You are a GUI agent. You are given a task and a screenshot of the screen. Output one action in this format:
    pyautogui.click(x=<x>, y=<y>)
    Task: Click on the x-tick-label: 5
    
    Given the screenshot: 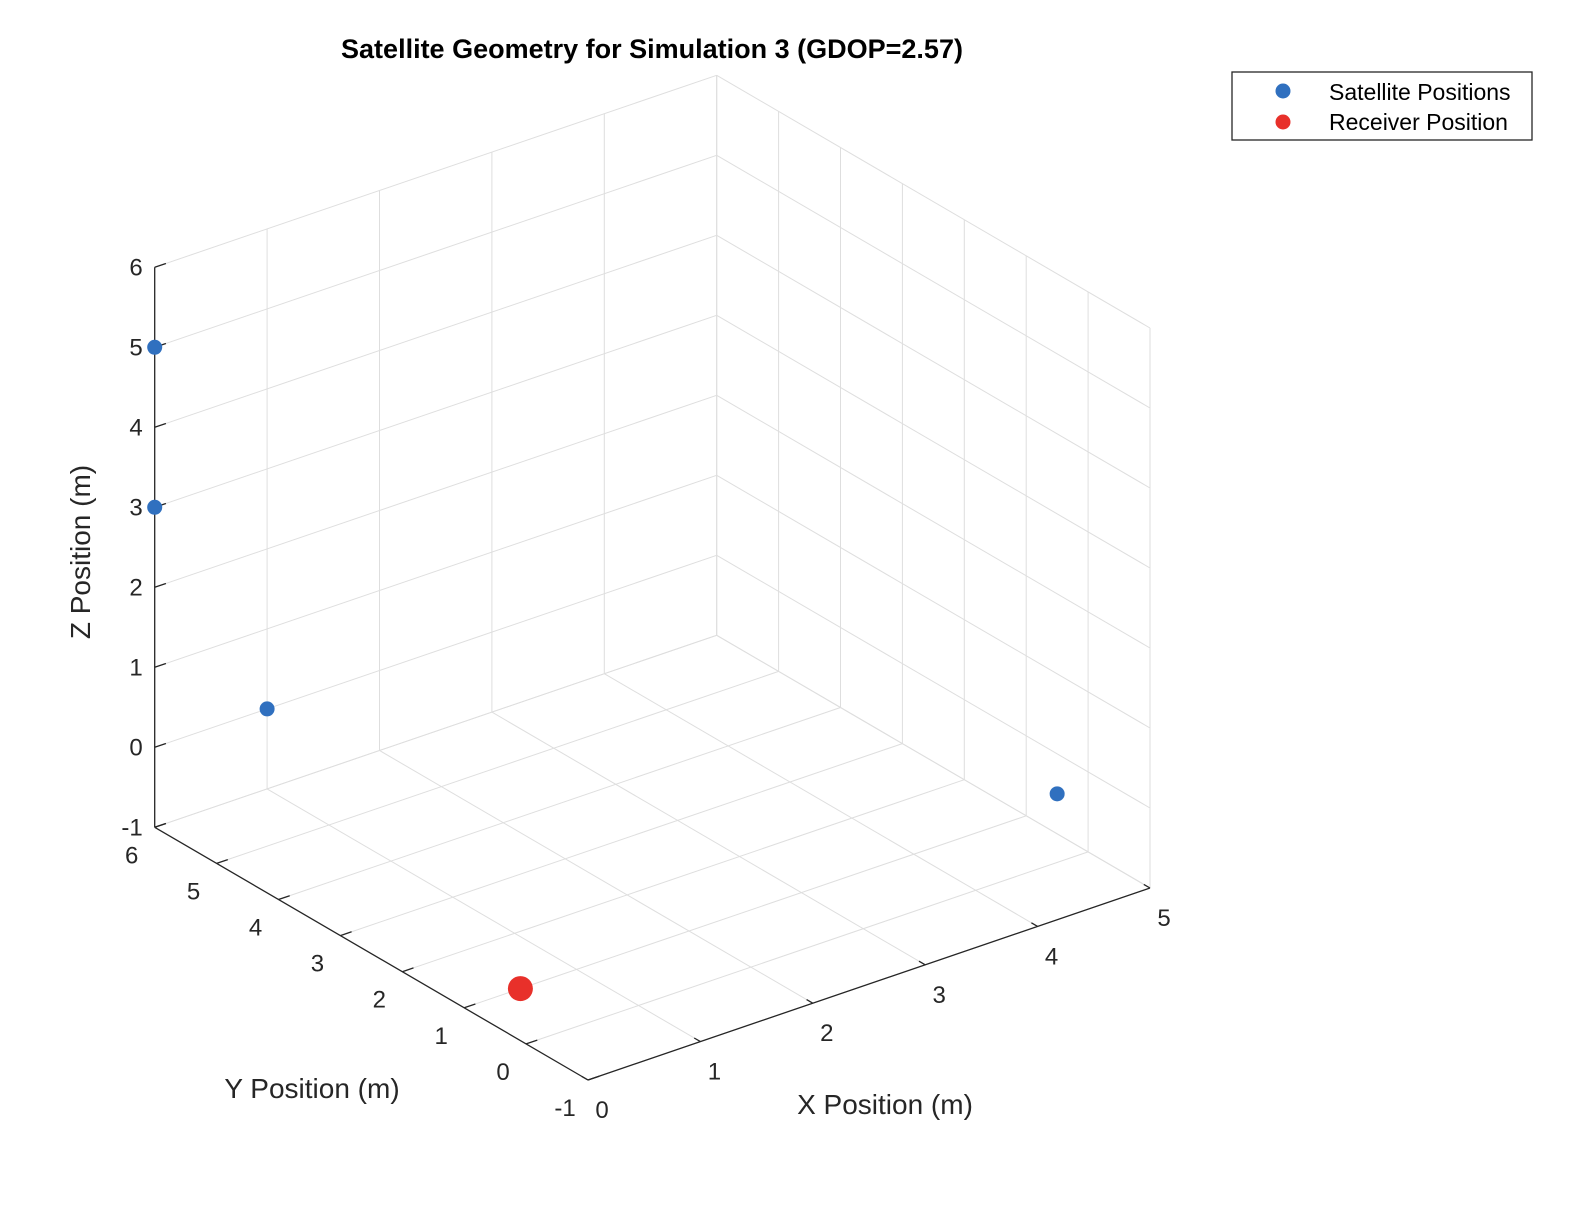 What is the action you would take?
    pyautogui.click(x=1163, y=918)
    